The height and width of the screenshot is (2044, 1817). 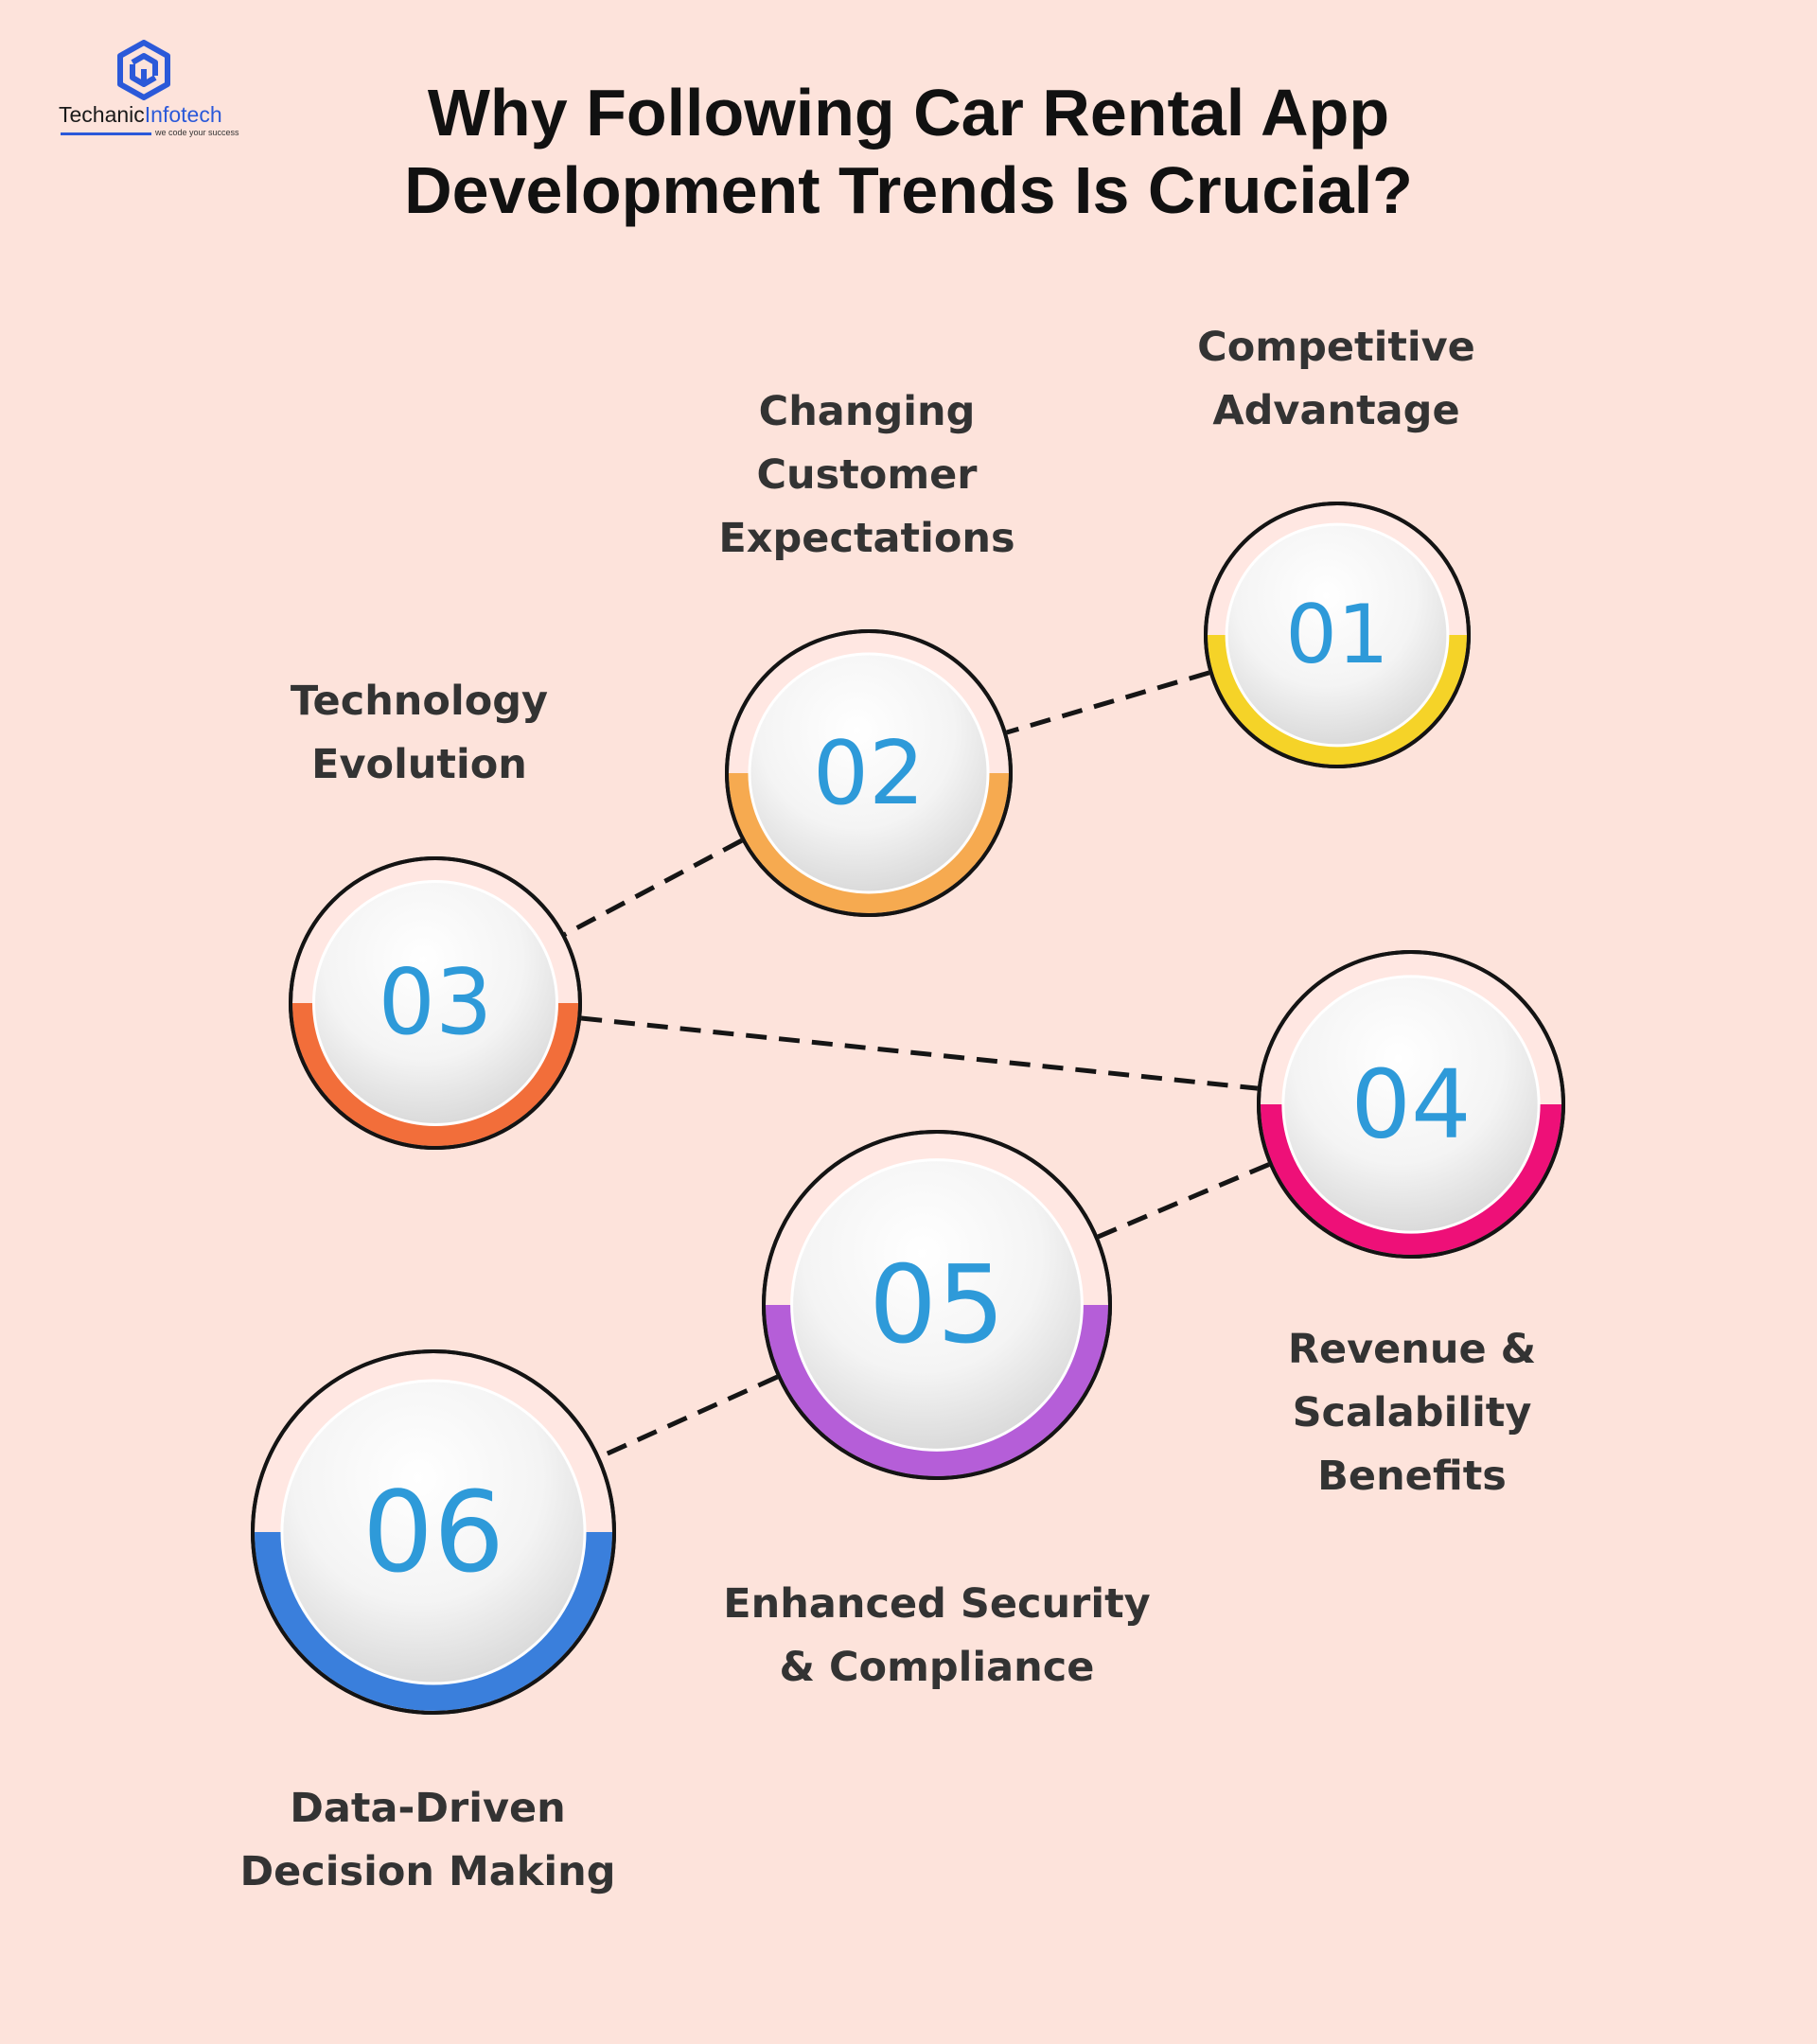 What do you see at coordinates (1412, 1476) in the screenshot?
I see `step-label-line: Benefits` at bounding box center [1412, 1476].